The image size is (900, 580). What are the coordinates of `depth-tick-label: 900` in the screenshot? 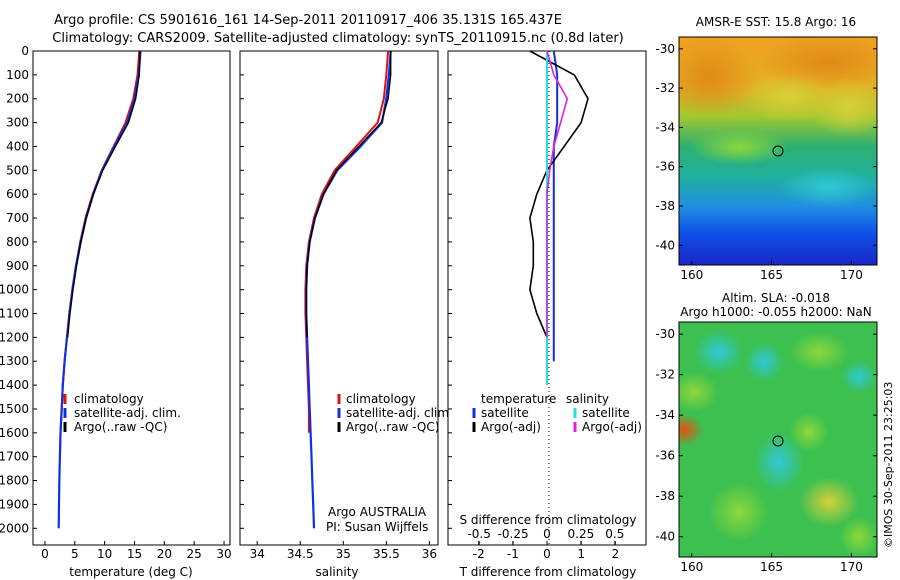 It's located at (17, 266).